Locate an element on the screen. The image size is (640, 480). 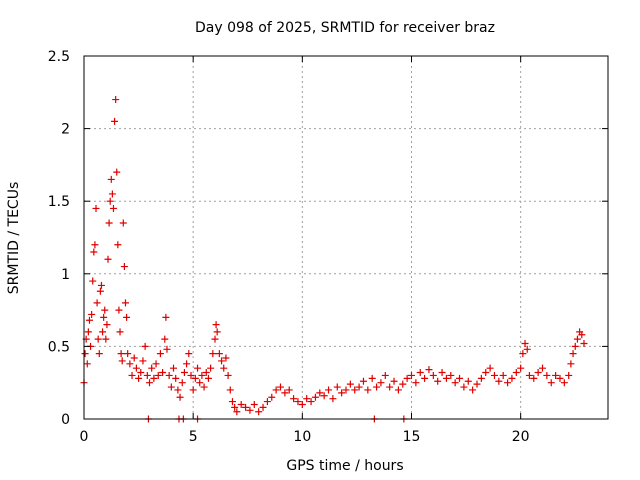
y-axis-label: SRMTID / TECUs is located at coordinates (14, 238).